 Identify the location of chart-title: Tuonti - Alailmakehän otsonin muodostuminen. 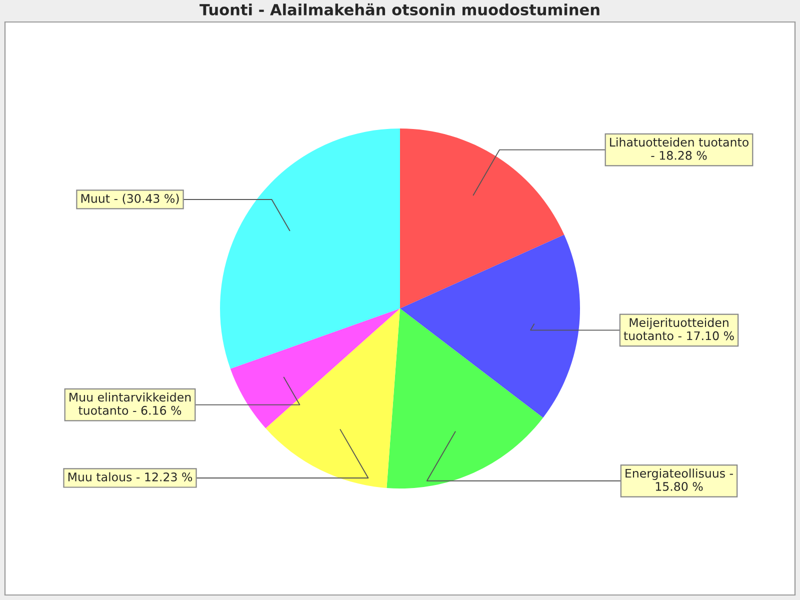
(400, 9).